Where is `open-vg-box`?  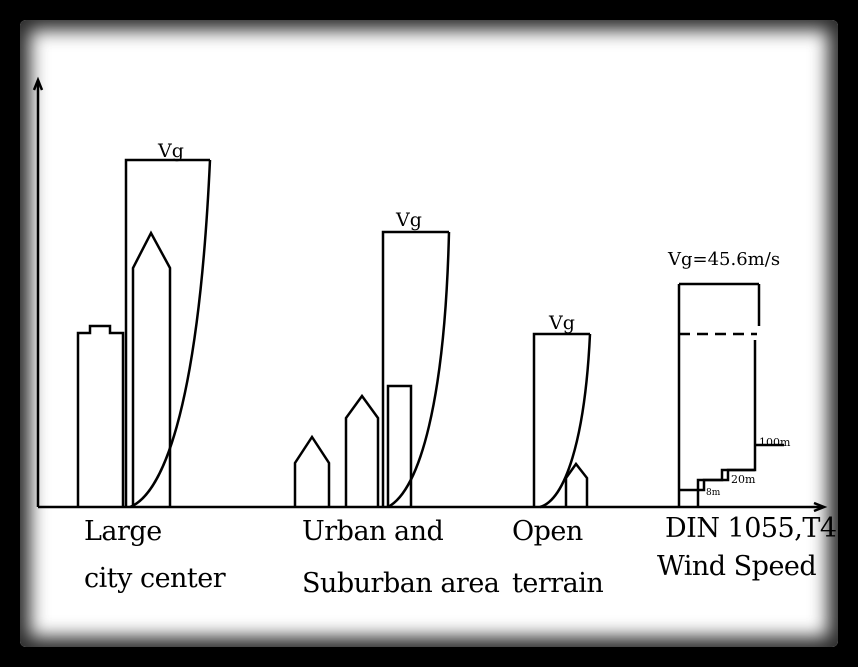
open-vg-box is located at coordinates (561, 419).